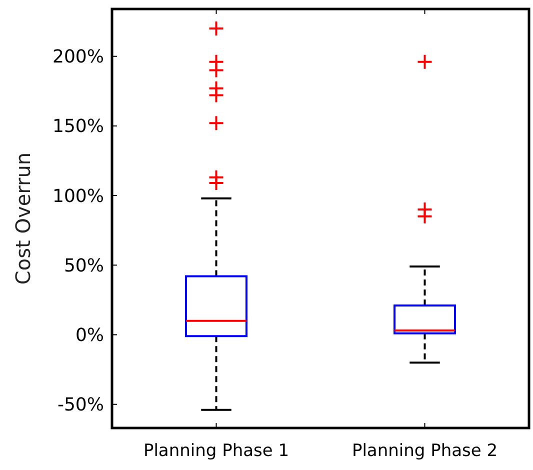 The height and width of the screenshot is (470, 533). What do you see at coordinates (425, 451) in the screenshot?
I see `x-tick-label: Planning Phase 2` at bounding box center [425, 451].